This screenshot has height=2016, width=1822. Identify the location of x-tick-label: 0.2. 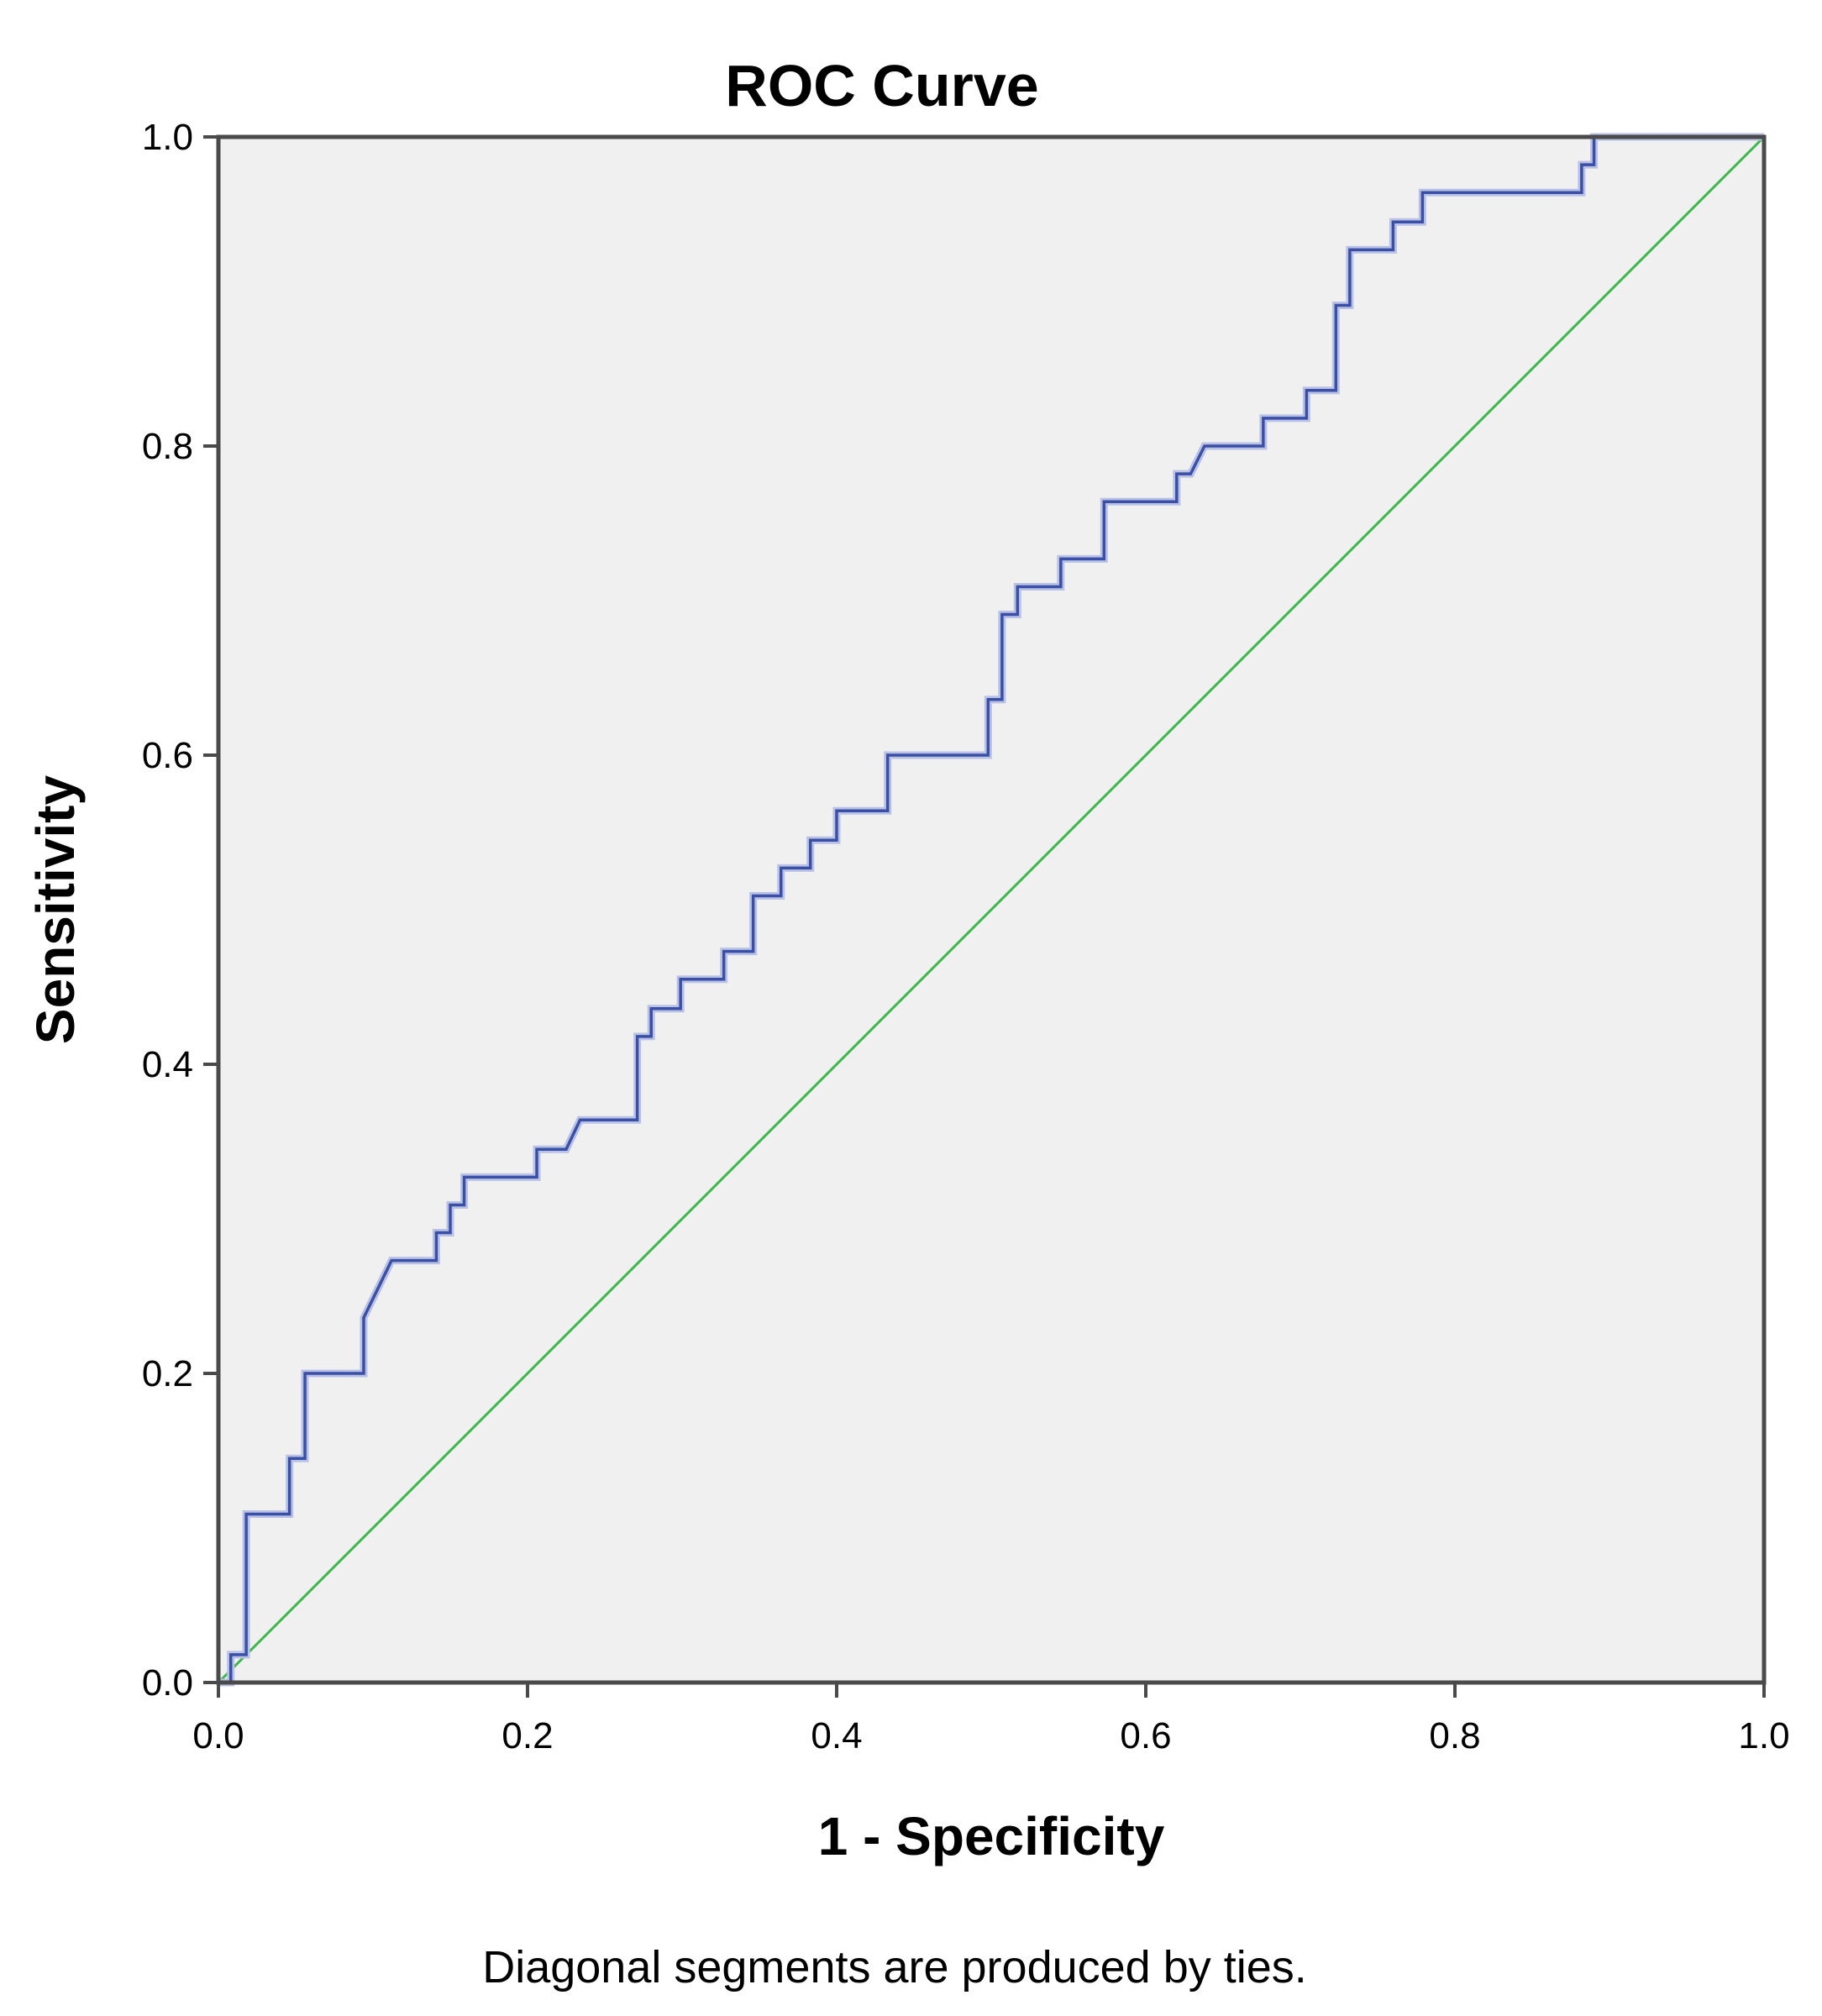
(527, 1735).